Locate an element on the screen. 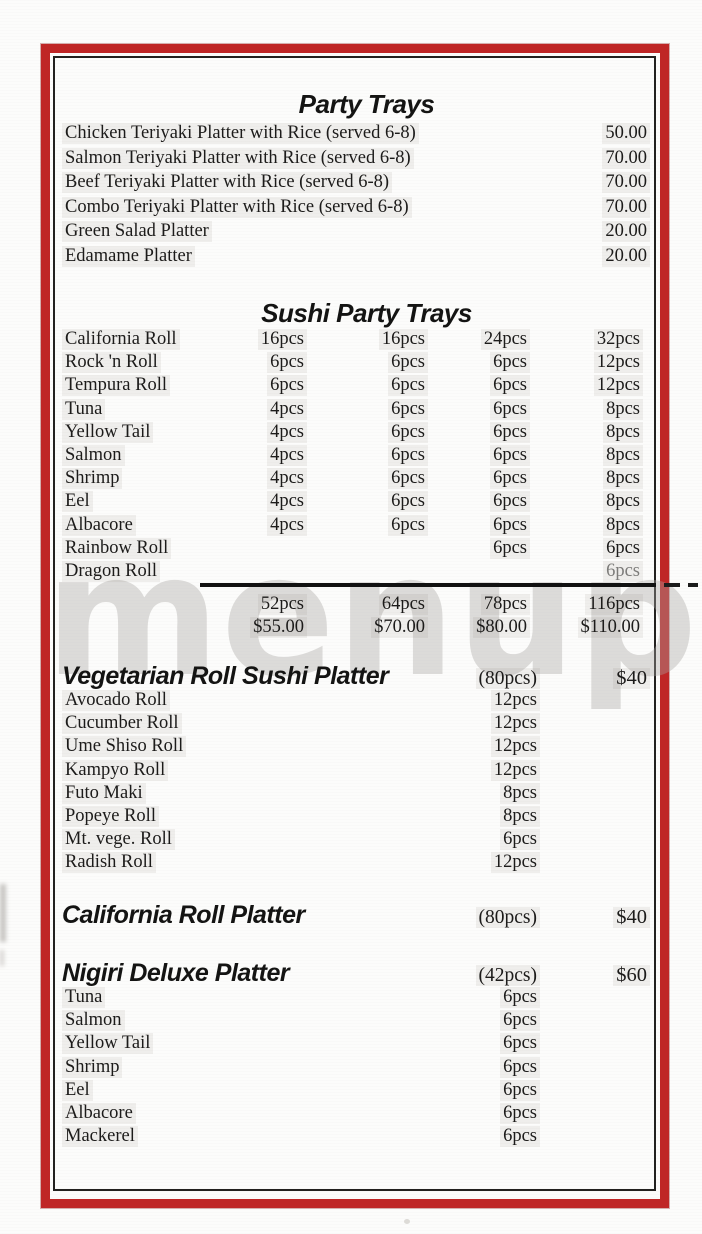 This screenshot has width=702, height=1234. item-price: 50.00 is located at coordinates (626, 133).